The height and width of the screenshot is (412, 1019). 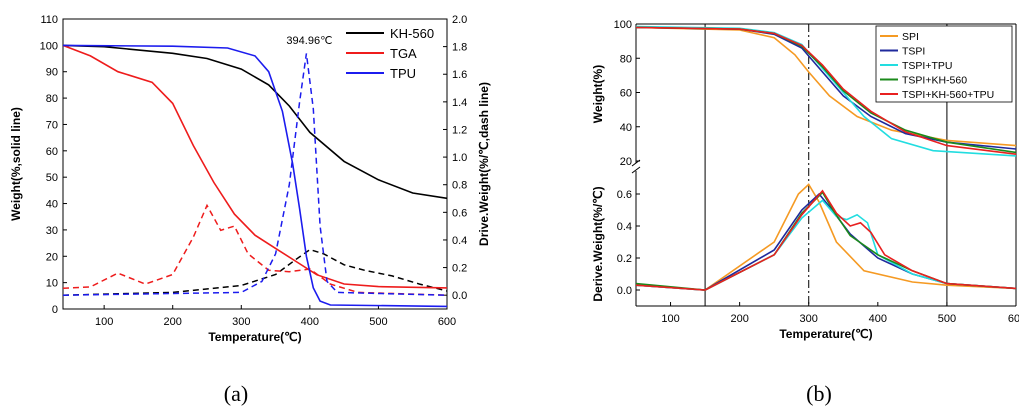 I want to click on panel-a-y-right-tick-label: 0.0, so click(x=459, y=296).